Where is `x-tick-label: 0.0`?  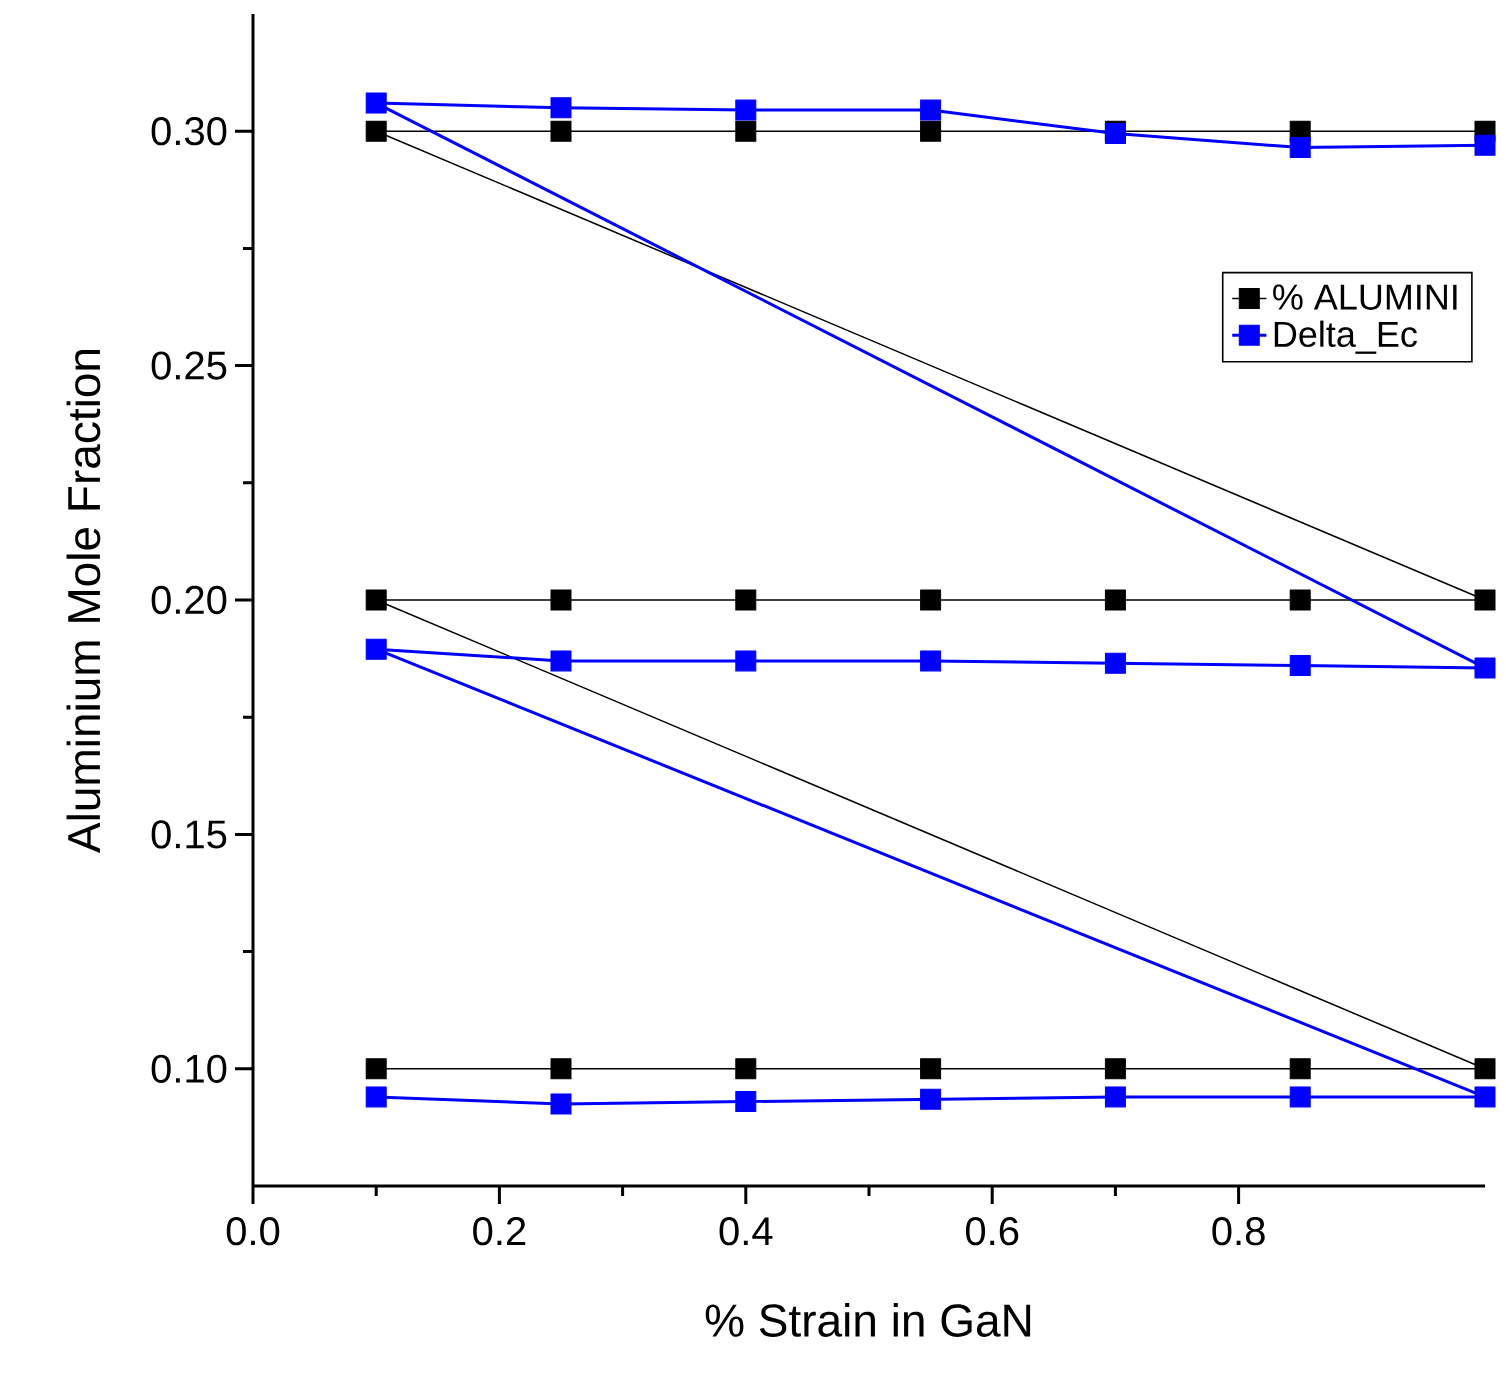
x-tick-label: 0.0 is located at coordinates (253, 1231).